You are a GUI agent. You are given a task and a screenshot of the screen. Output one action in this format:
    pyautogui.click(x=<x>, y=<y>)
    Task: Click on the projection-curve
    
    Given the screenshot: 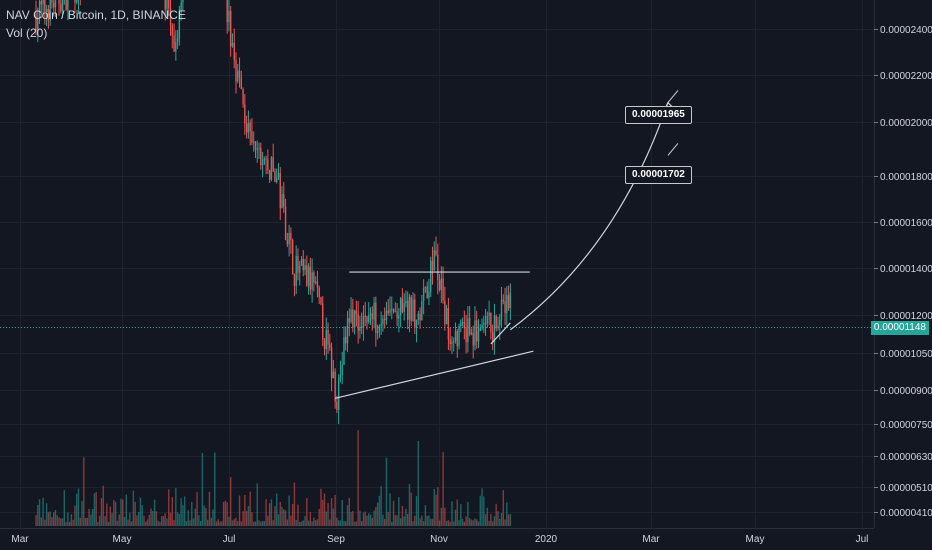 What is the action you would take?
    pyautogui.click(x=589, y=216)
    